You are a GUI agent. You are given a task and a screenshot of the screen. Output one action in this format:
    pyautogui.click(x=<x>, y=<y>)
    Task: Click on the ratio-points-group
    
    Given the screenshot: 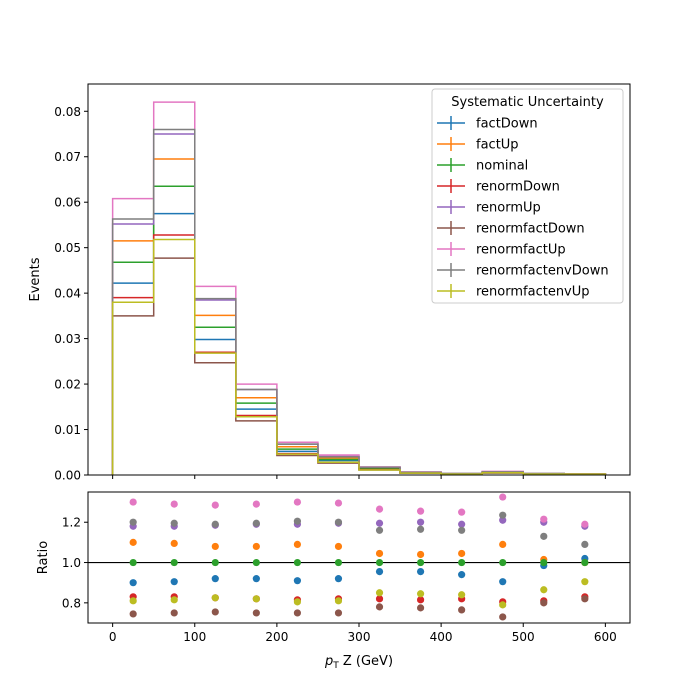 What is the action you would take?
    pyautogui.click(x=359, y=557)
    